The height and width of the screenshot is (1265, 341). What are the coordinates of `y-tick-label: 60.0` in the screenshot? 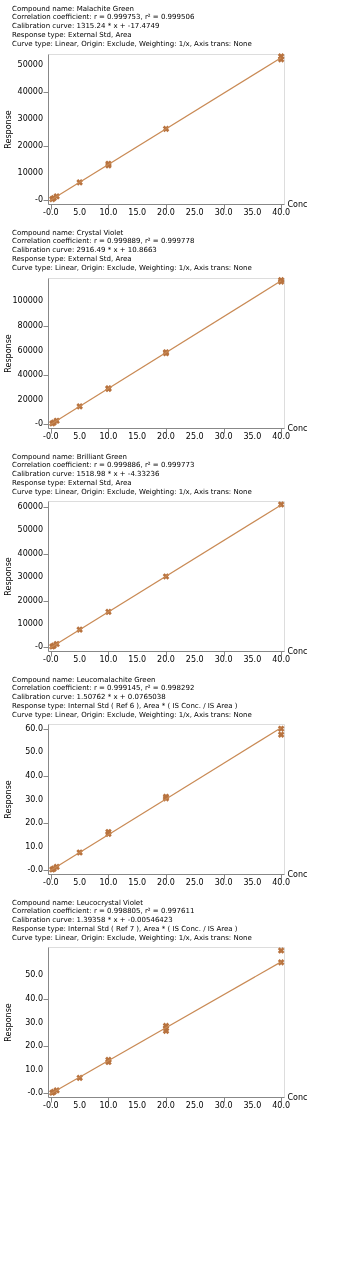 It's located at (34, 728).